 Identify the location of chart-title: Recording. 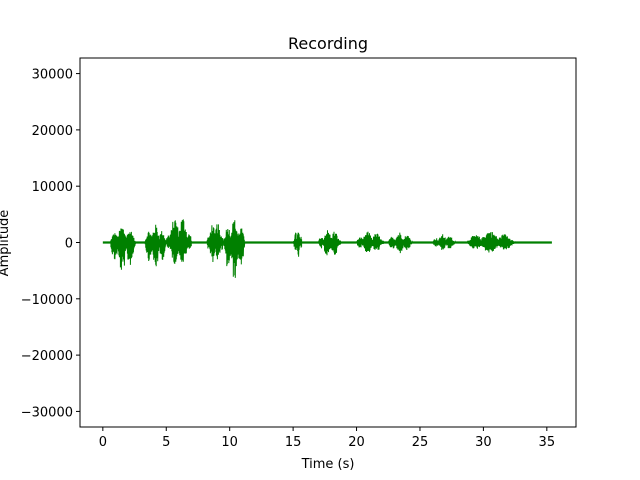
(328, 43).